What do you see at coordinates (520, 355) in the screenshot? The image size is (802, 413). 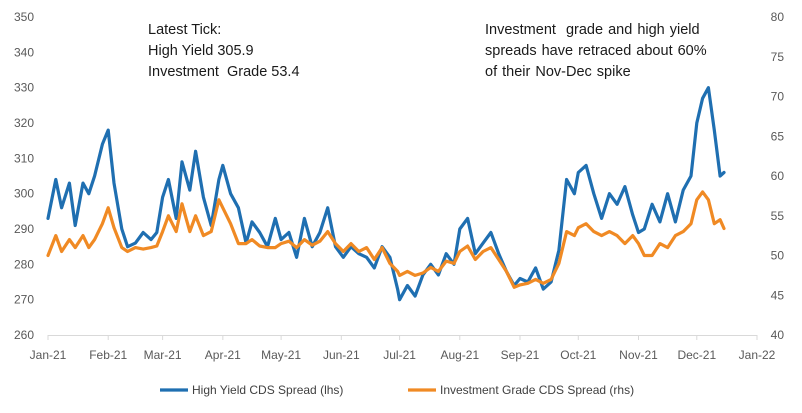 I see `x-tick-label: Sep-21` at bounding box center [520, 355].